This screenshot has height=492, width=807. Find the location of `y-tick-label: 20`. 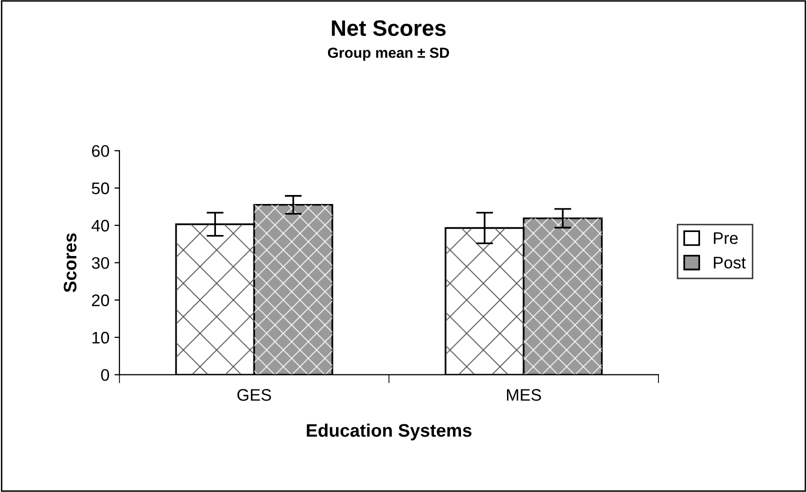

y-tick-label: 20 is located at coordinates (101, 300).